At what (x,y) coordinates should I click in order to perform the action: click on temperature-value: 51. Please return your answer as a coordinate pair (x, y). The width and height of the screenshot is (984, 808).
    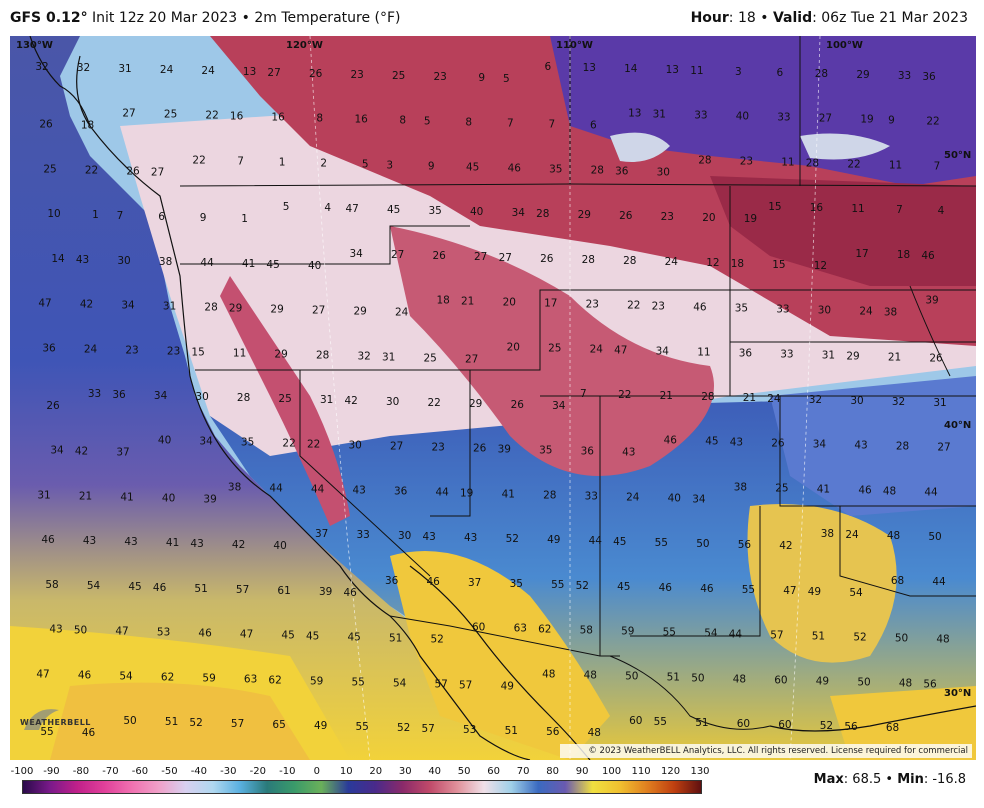
    Looking at the image, I should click on (511, 731).